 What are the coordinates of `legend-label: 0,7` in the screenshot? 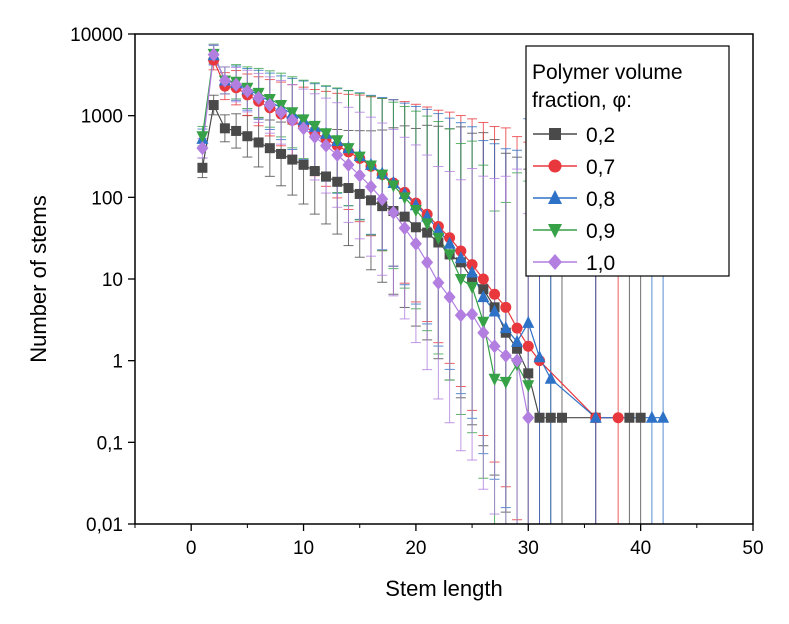 It's located at (600, 167).